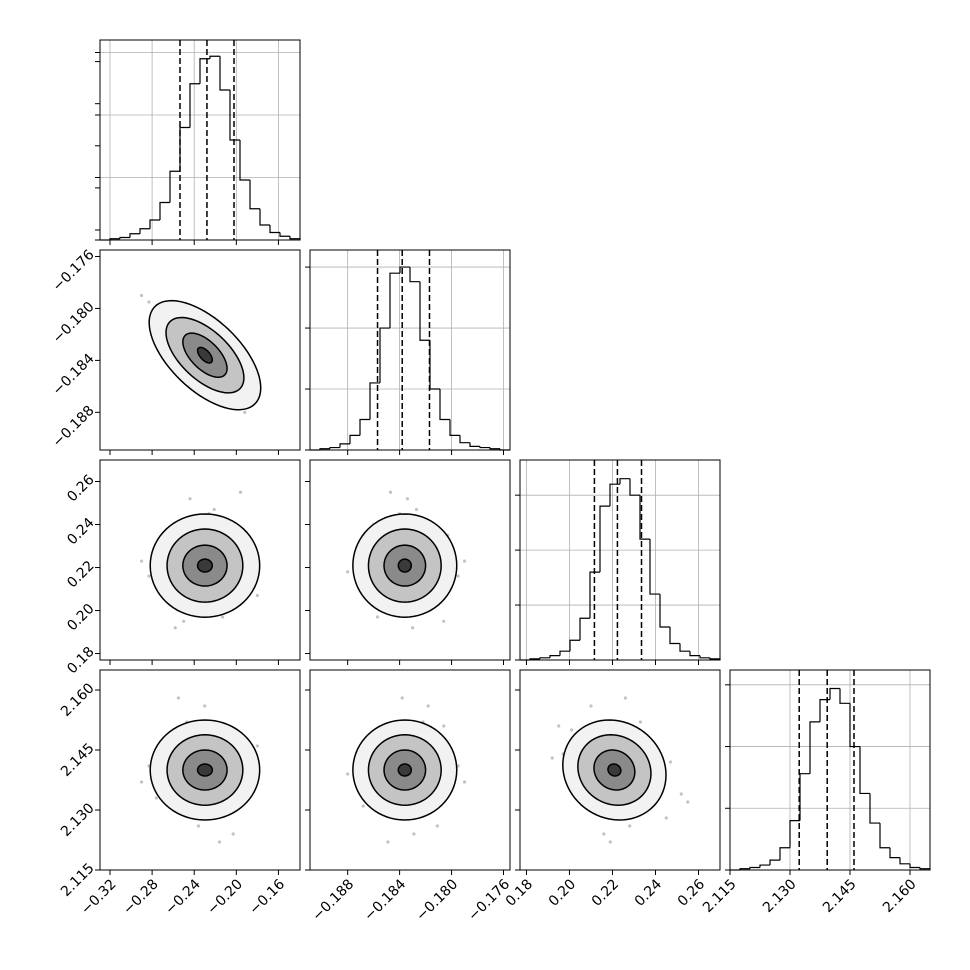 This screenshot has height=970, width=970. What do you see at coordinates (74, 271) in the screenshot?
I see `y-tick-label: −0.176` at bounding box center [74, 271].